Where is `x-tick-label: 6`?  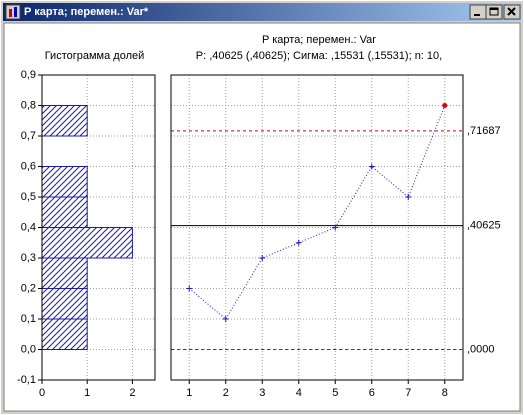 x-tick-label: 6 is located at coordinates (372, 393).